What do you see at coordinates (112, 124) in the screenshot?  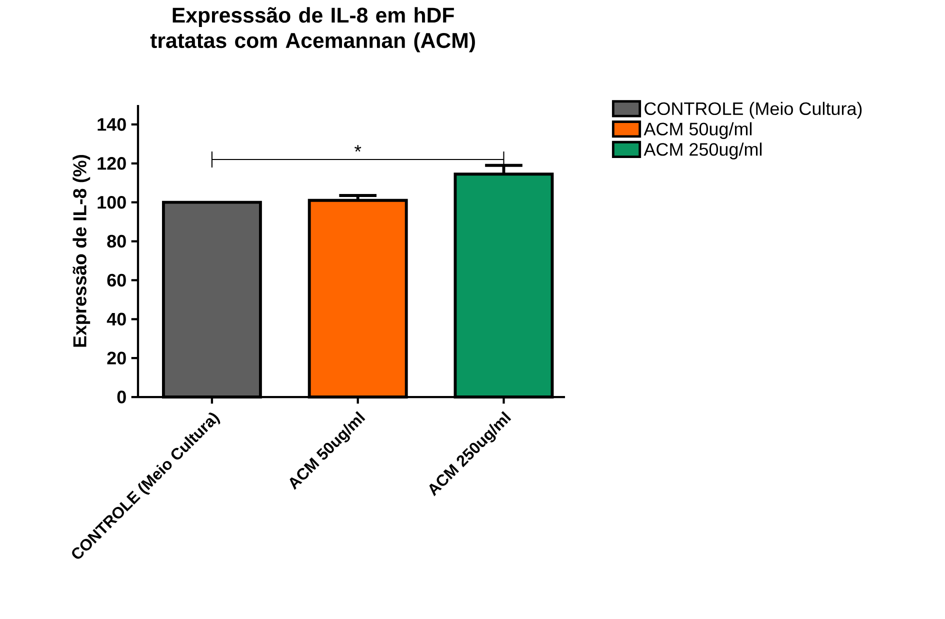 I see `y-tick-label: 140` at bounding box center [112, 124].